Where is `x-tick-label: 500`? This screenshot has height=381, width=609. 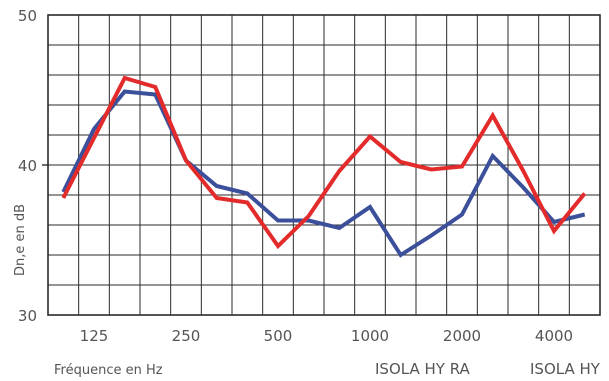
x-tick-label: 500 is located at coordinates (278, 336).